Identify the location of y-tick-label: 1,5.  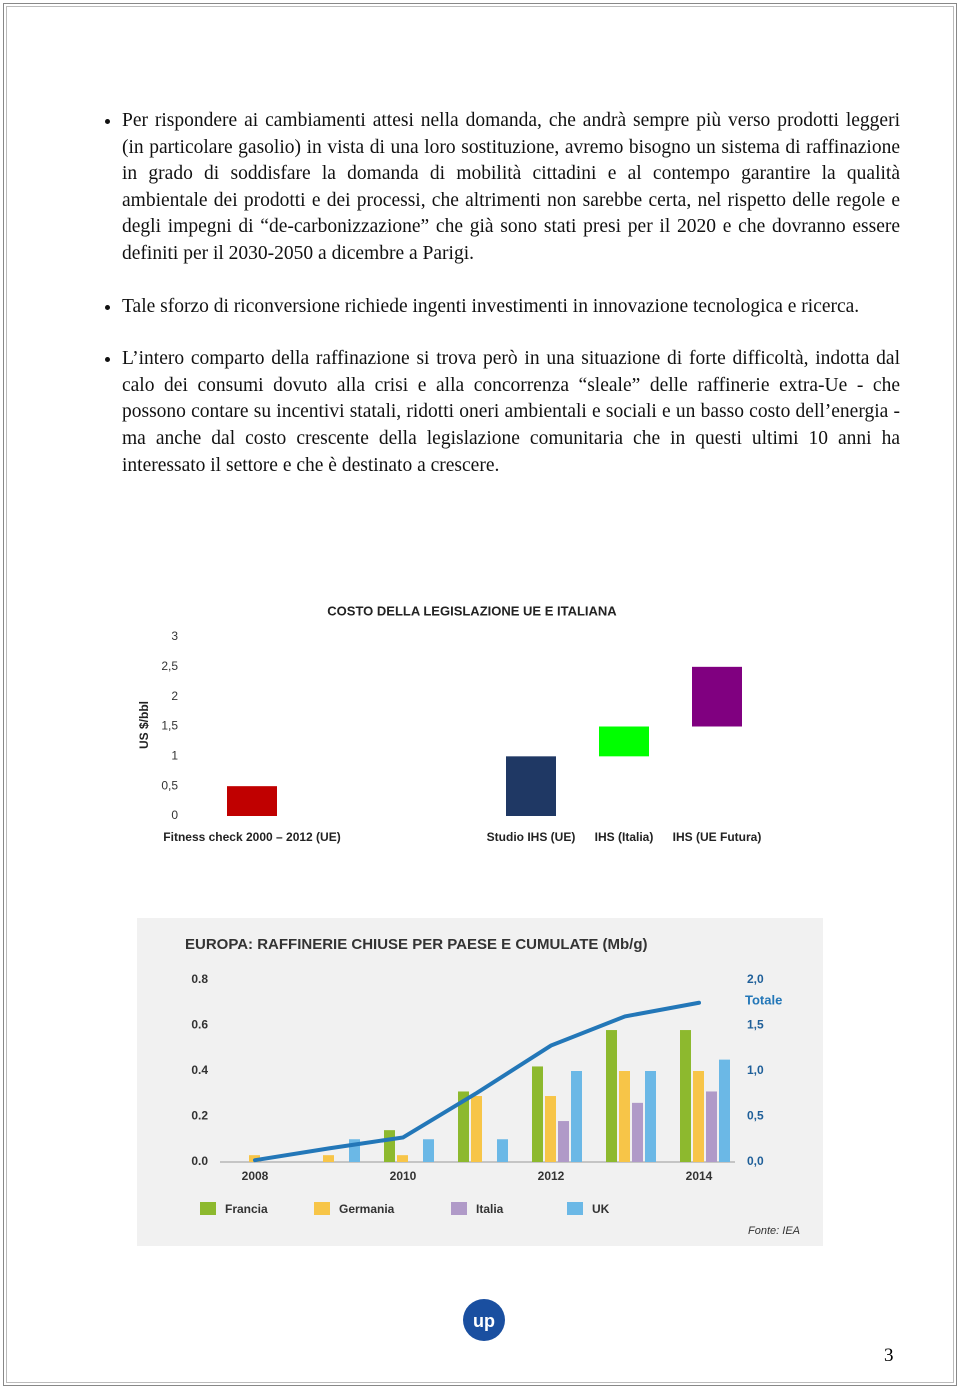
(169, 726).